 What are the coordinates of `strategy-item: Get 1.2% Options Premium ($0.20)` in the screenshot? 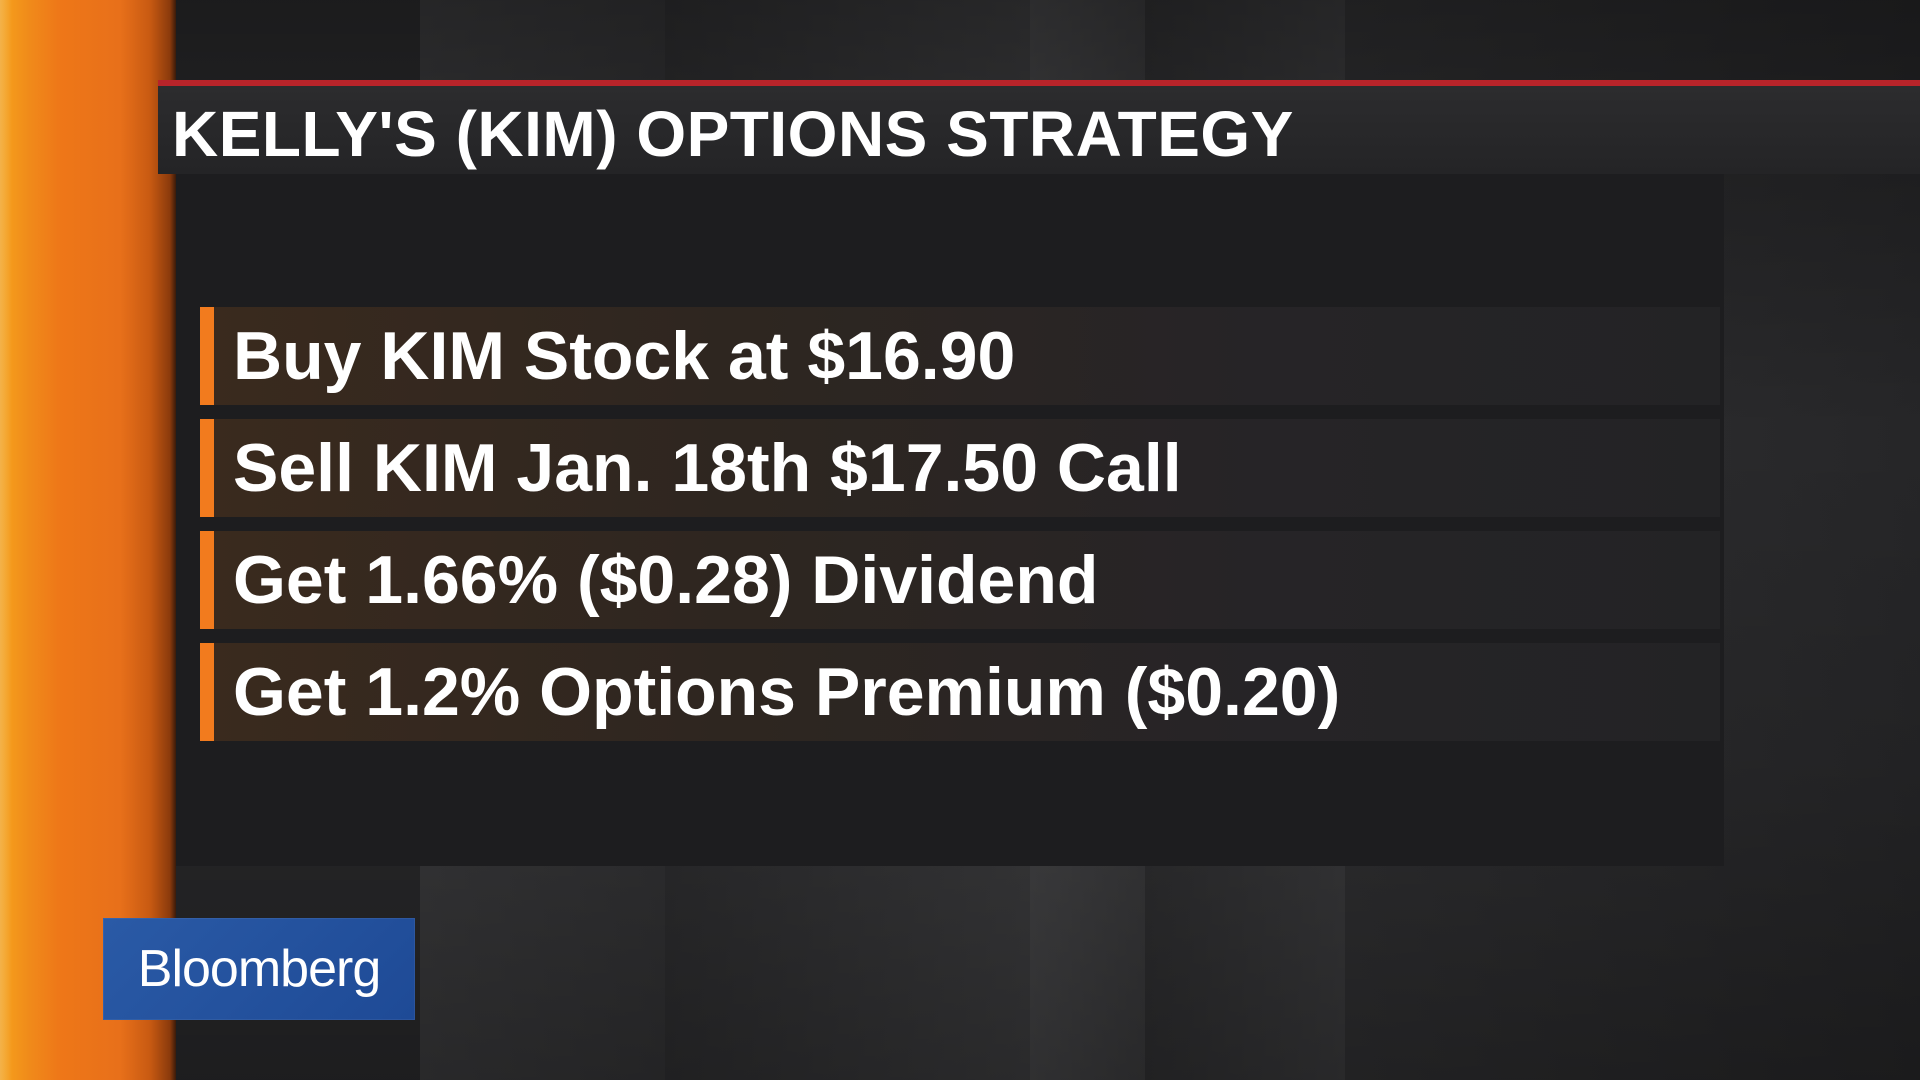 It's located at (960, 692).